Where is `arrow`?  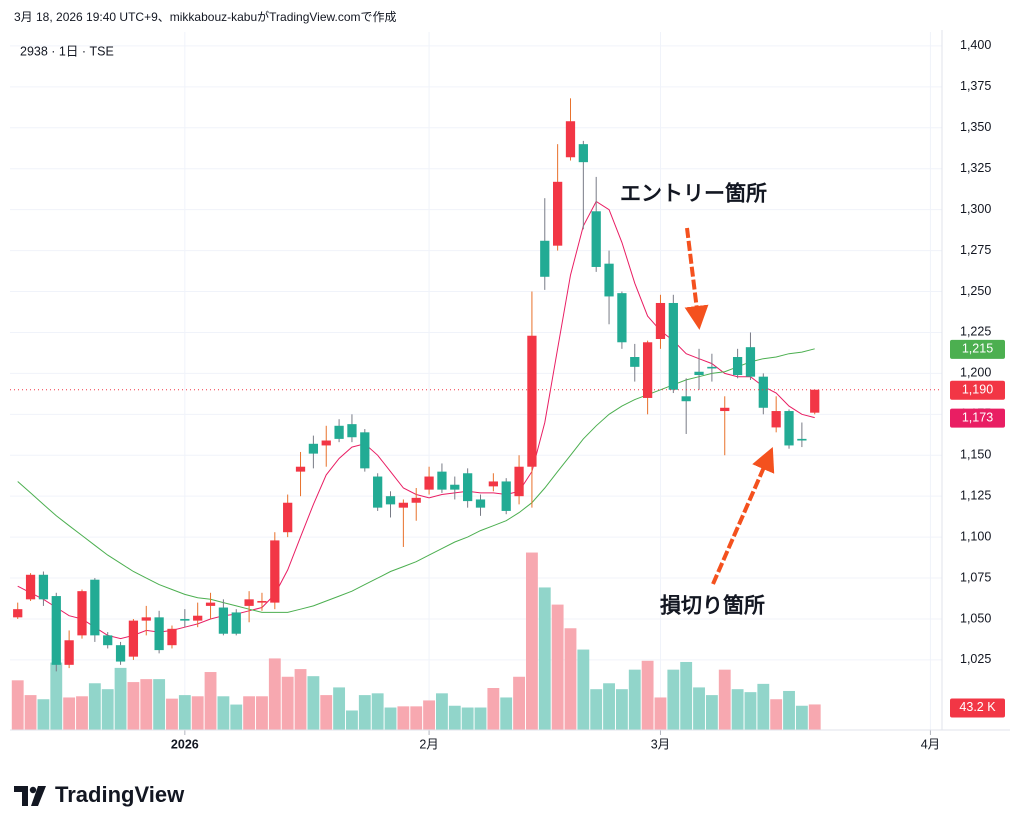
arrow is located at coordinates (696, 278).